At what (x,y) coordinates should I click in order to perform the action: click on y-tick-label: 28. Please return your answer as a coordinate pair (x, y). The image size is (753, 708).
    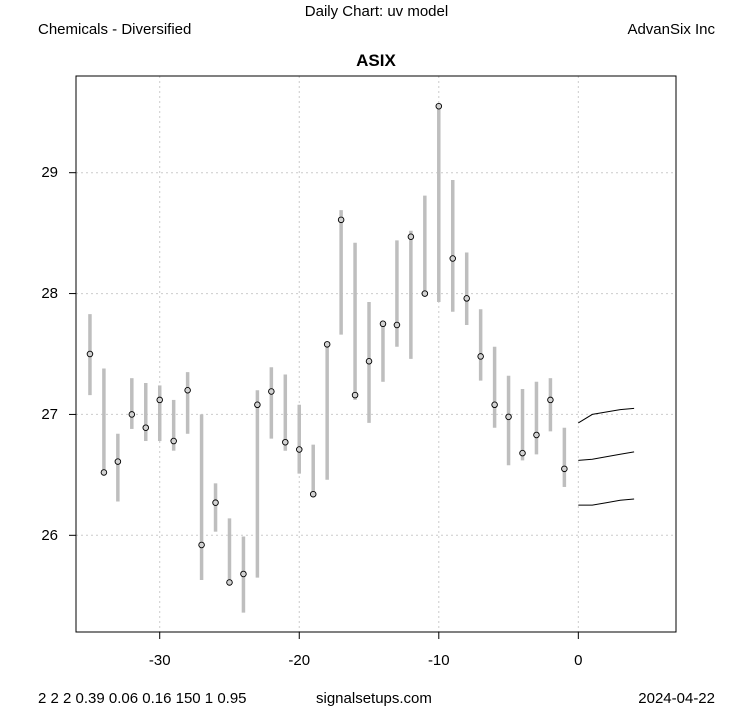
    Looking at the image, I should click on (49, 293).